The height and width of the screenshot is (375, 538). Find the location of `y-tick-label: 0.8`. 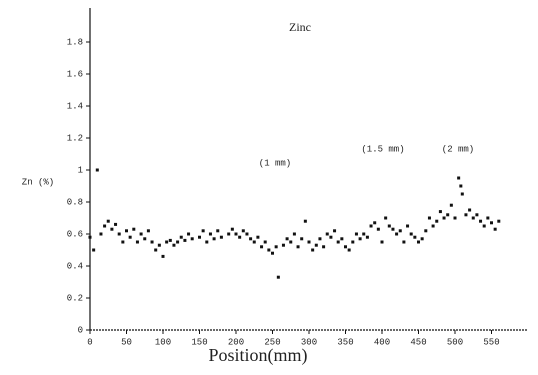

y-tick-label: 0.8 is located at coordinates (75, 202).